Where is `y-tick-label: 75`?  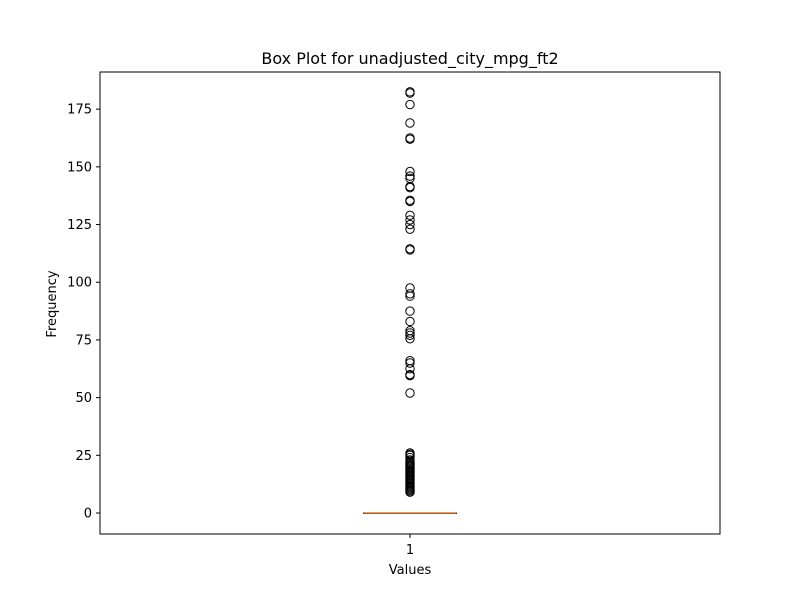 y-tick-label: 75 is located at coordinates (83, 340).